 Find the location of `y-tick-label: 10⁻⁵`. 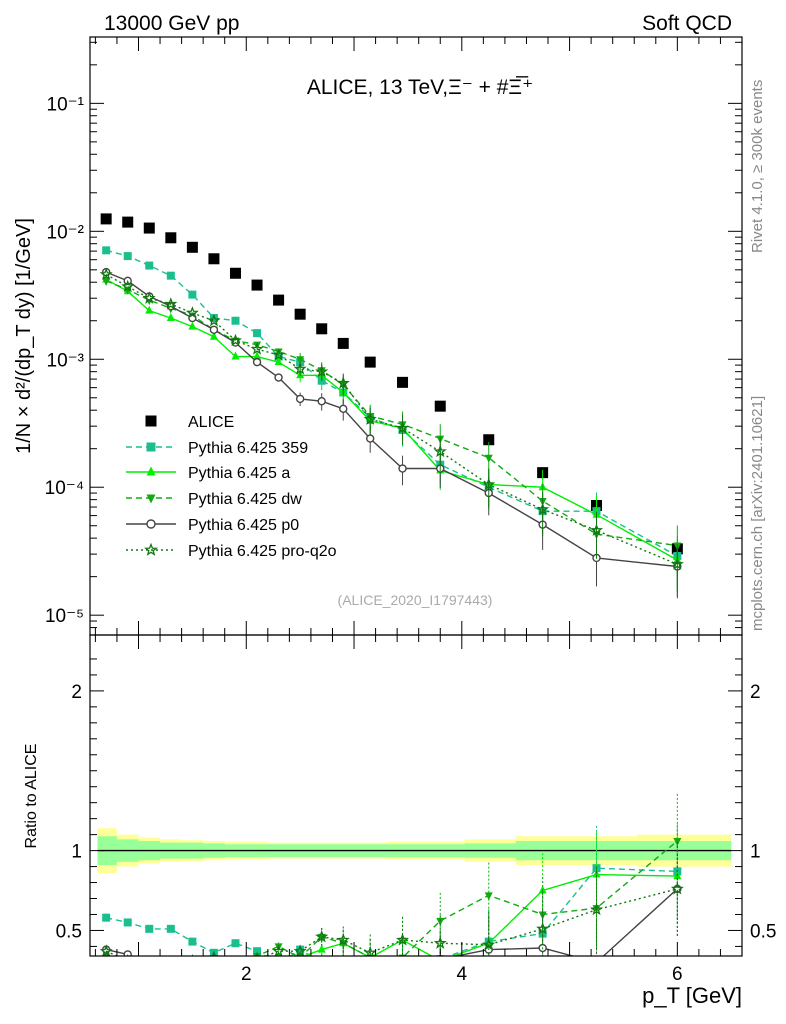

y-tick-label: 10⁻⁵ is located at coordinates (64, 616).